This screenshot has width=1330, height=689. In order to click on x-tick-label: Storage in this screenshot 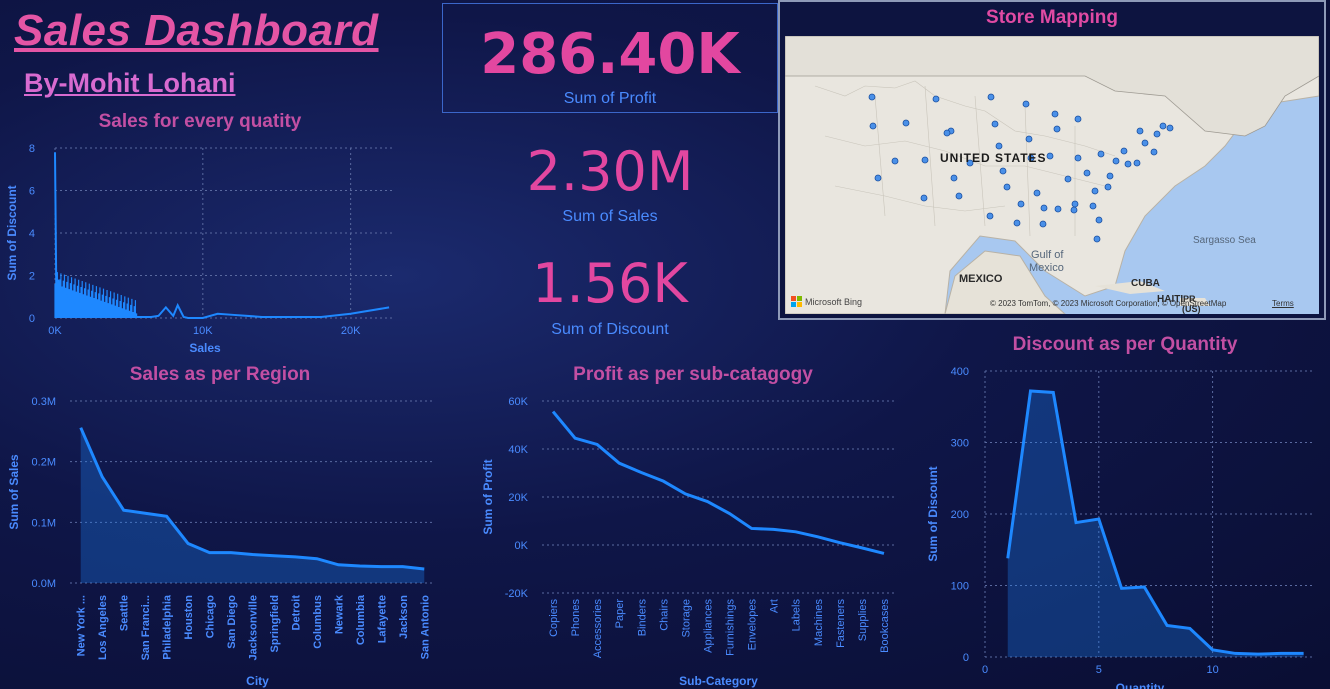, I will do `click(686, 618)`.